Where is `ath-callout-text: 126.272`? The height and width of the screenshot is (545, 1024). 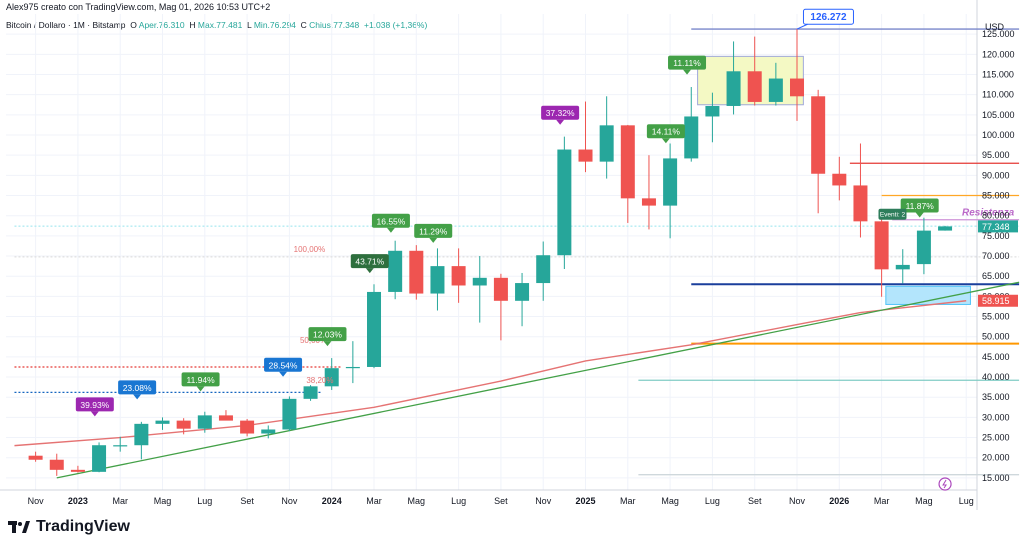 ath-callout-text: 126.272 is located at coordinates (828, 17).